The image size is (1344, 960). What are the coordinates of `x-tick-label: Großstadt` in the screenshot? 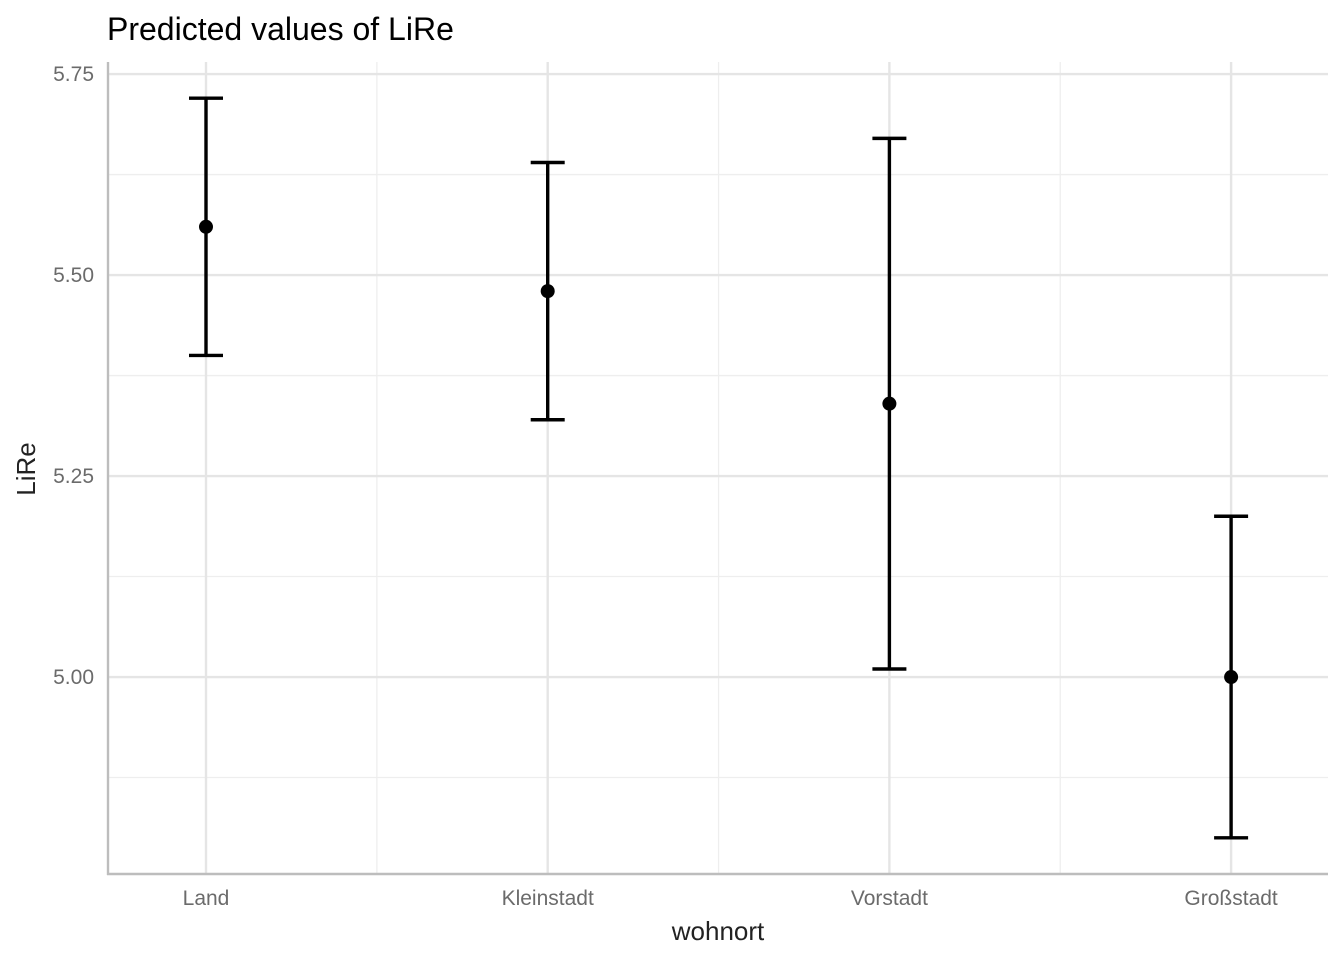 It's located at (1231, 898).